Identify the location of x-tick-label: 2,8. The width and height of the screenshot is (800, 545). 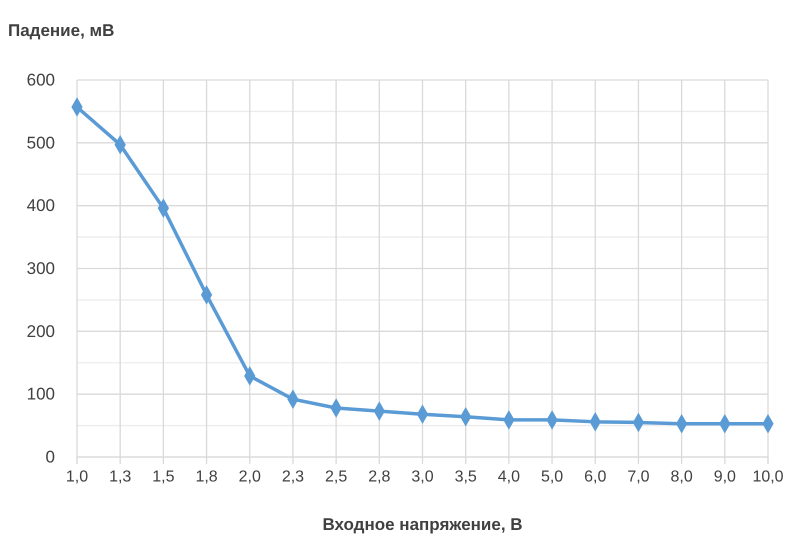
(379, 477).